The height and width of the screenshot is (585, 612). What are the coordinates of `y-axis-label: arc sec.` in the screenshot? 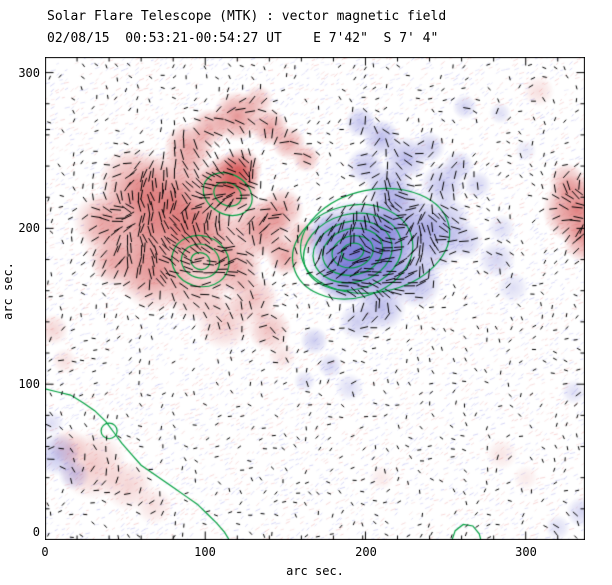 It's located at (8, 291).